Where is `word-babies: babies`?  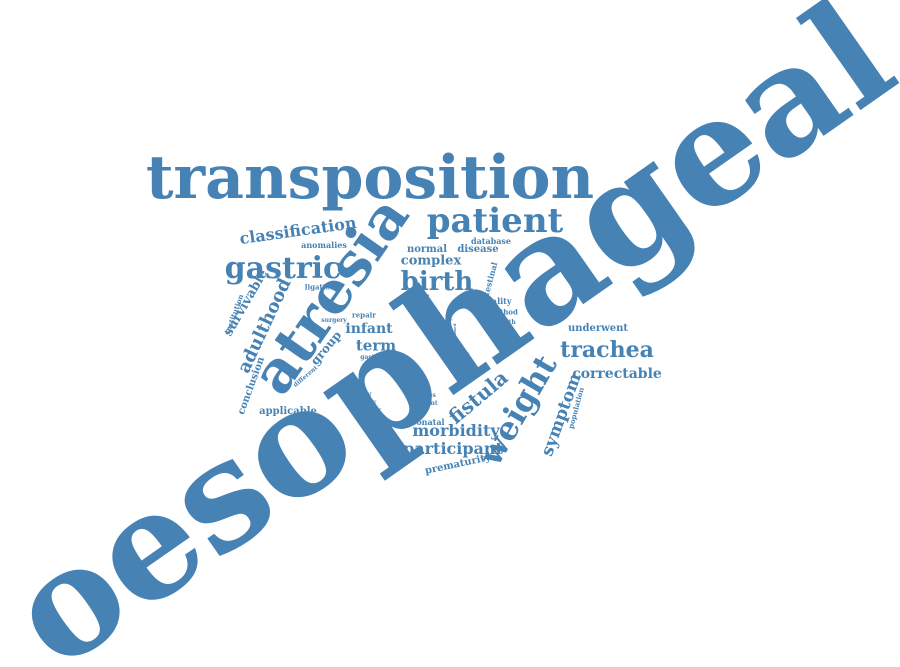 word-babies: babies is located at coordinates (425, 395).